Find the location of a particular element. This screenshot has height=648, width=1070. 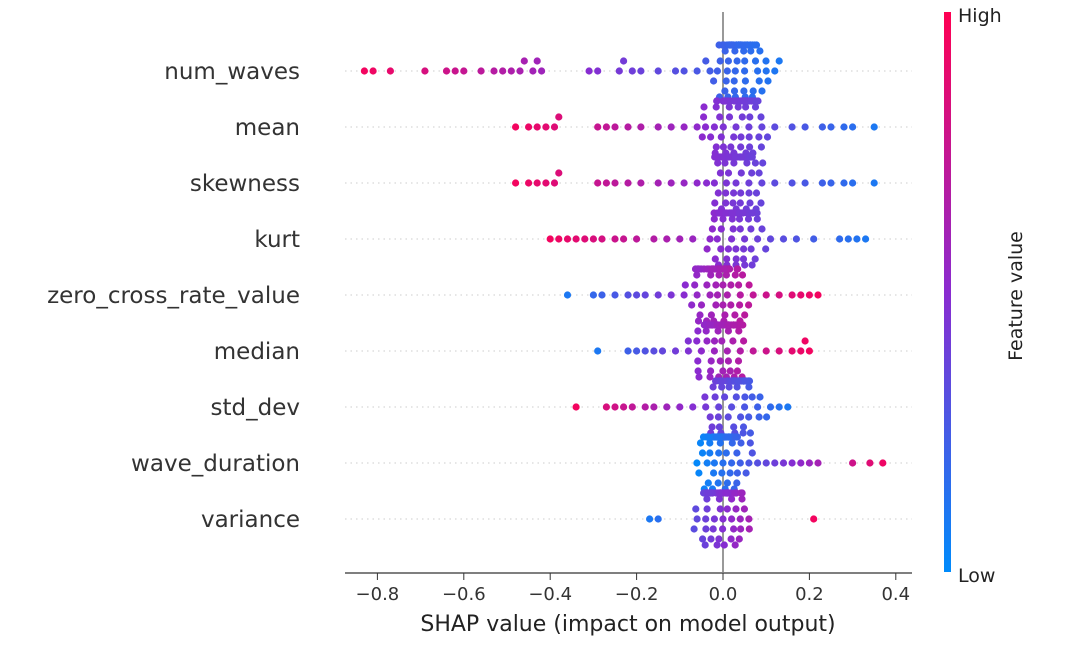

x-tick-label: 0.0 is located at coordinates (723, 594).